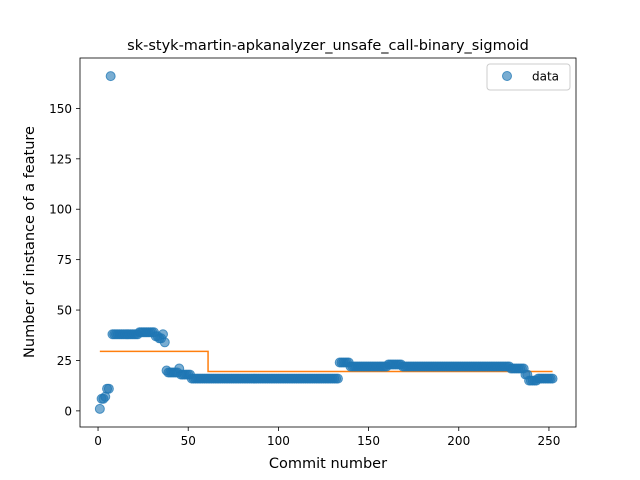  I want to click on y-tick-label: 75, so click(64, 260).